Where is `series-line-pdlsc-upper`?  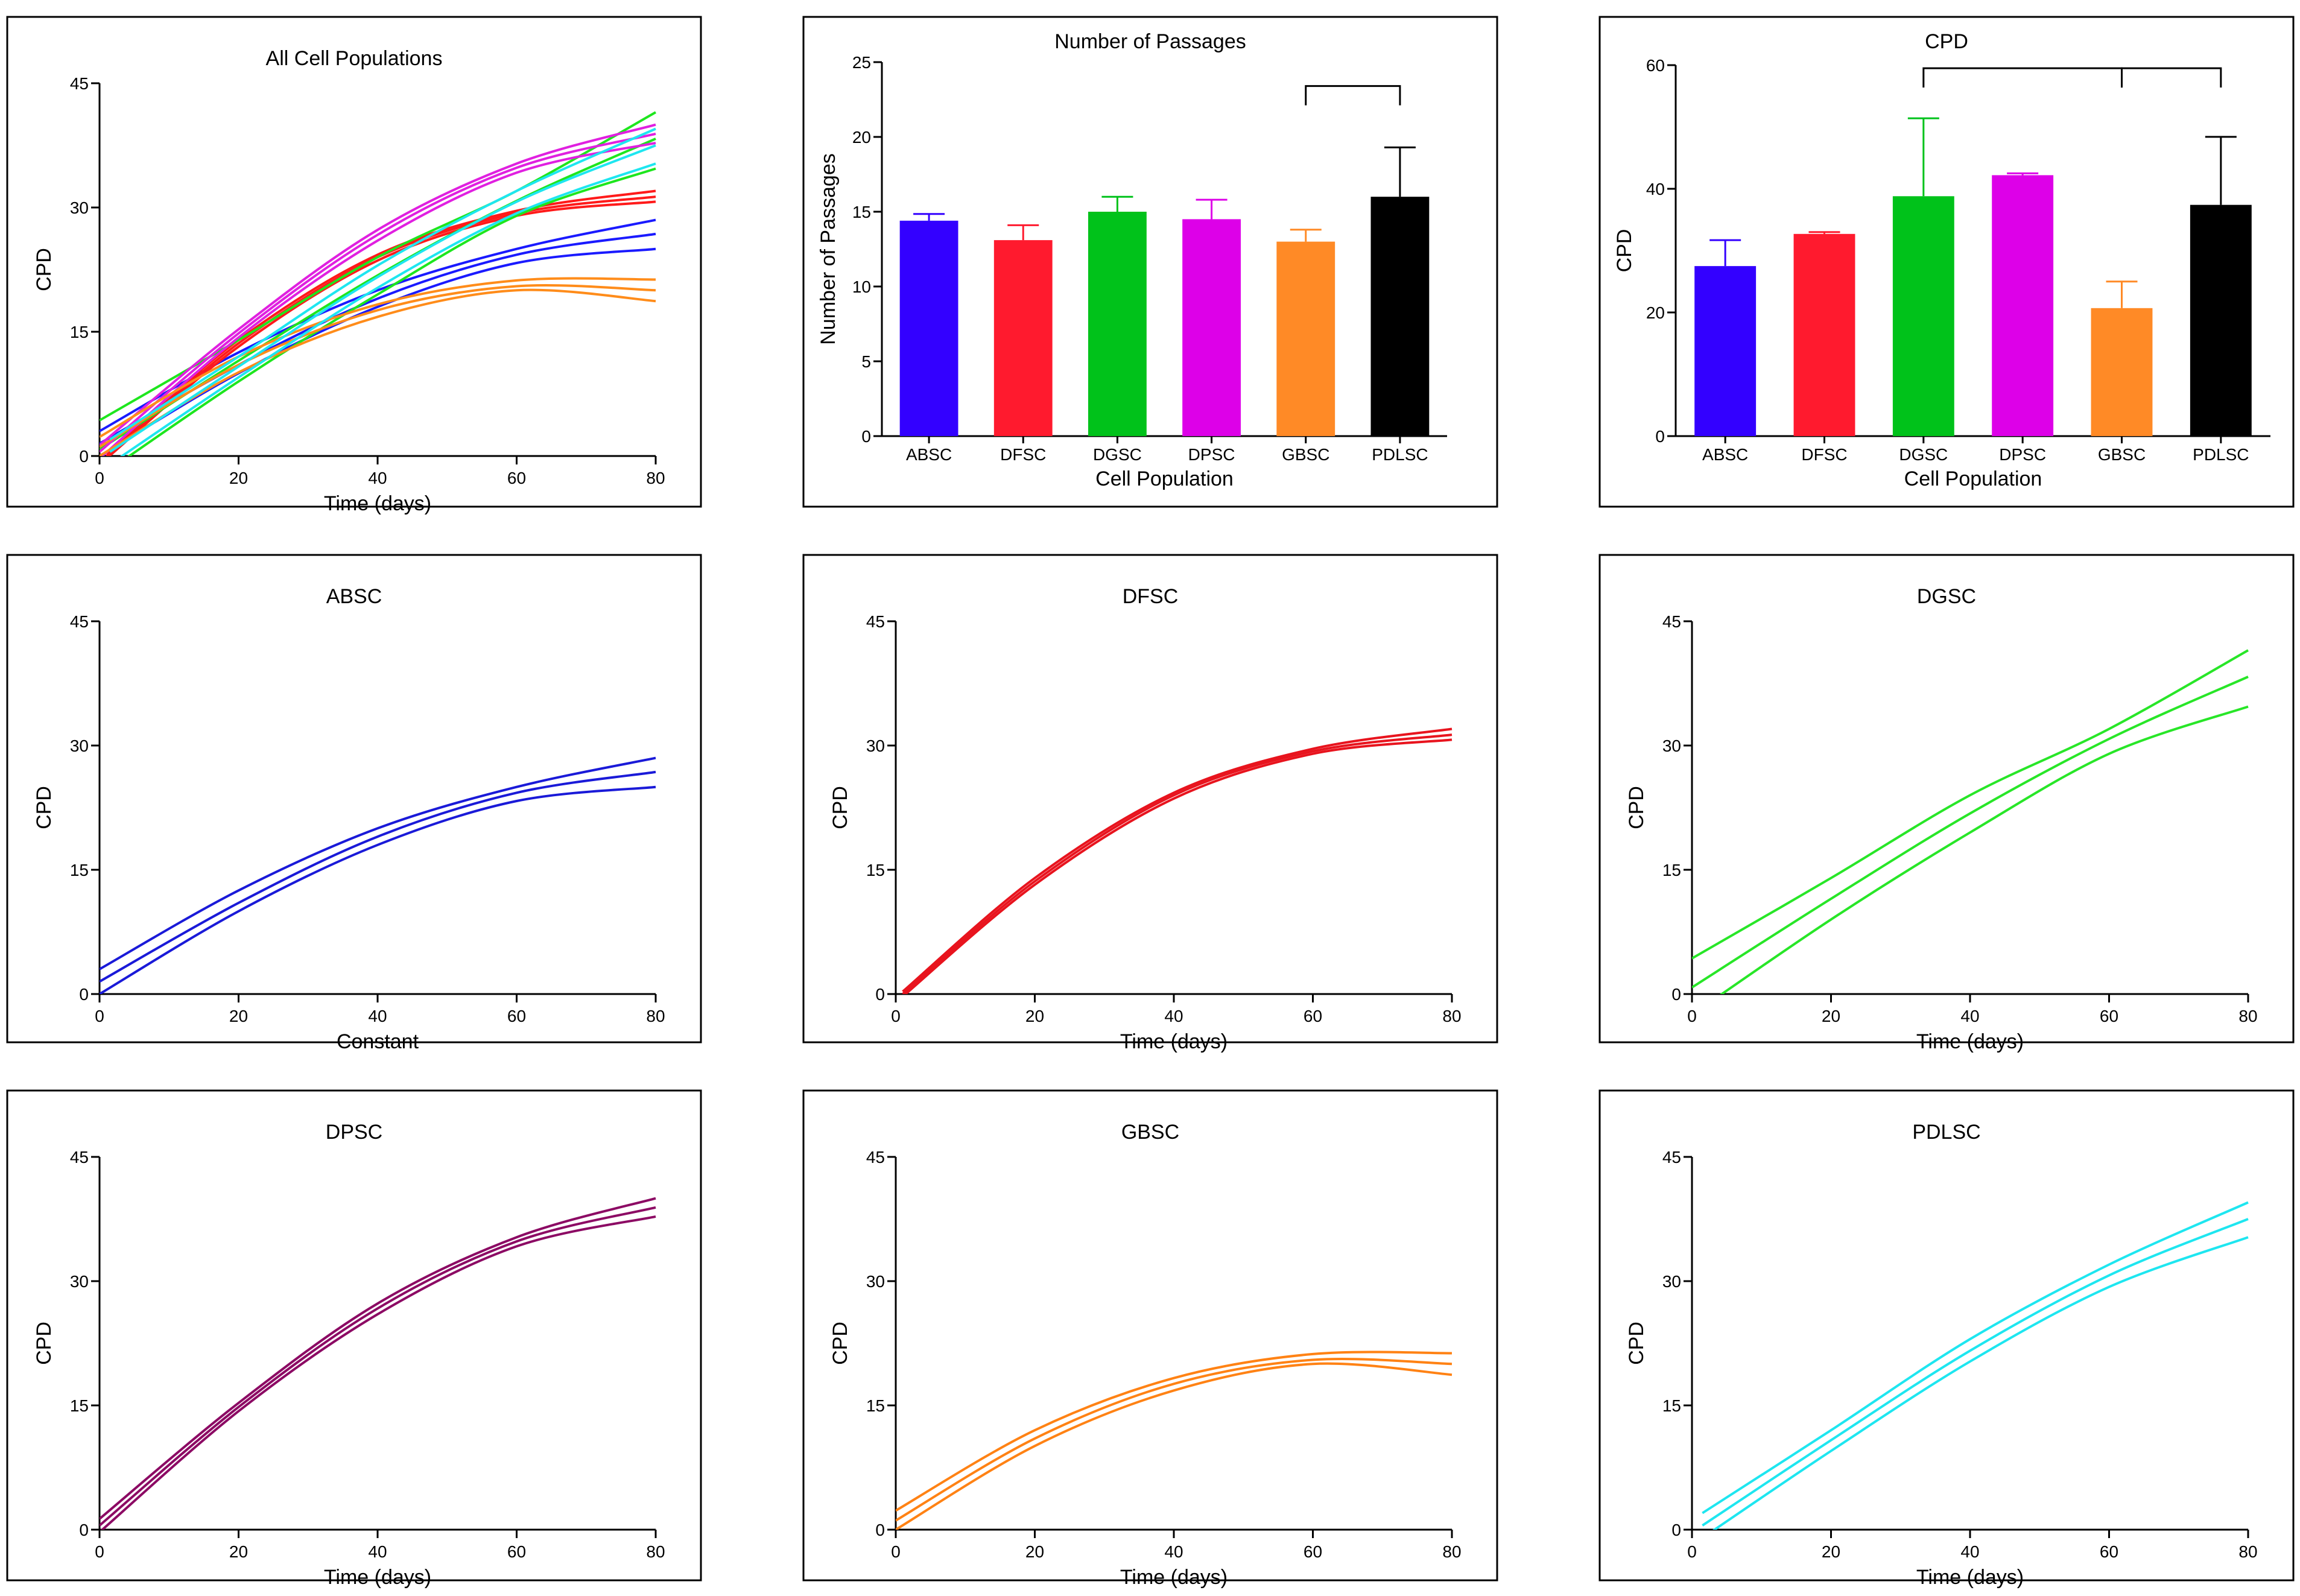
series-line-pdlsc-upper is located at coordinates (1975, 1358).